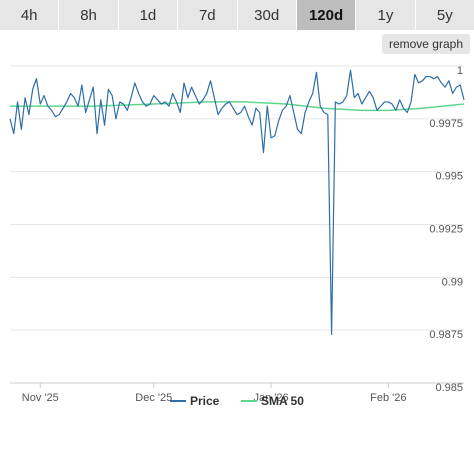 Image resolution: width=474 pixels, height=455 pixels. Describe the element at coordinates (205, 401) in the screenshot. I see `legend-price-label: Price` at that location.